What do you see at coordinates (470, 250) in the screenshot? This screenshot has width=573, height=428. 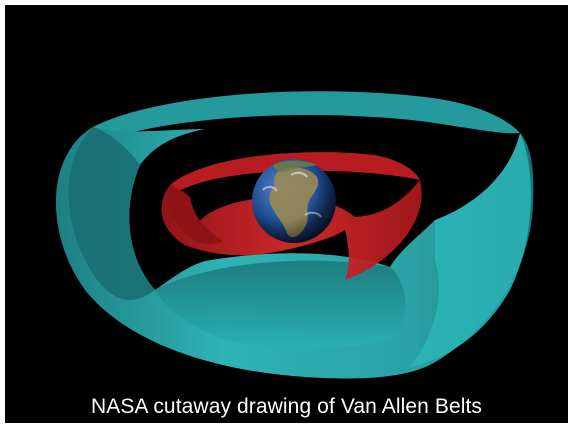 I see `outer-belt-cut-face-right` at bounding box center [470, 250].